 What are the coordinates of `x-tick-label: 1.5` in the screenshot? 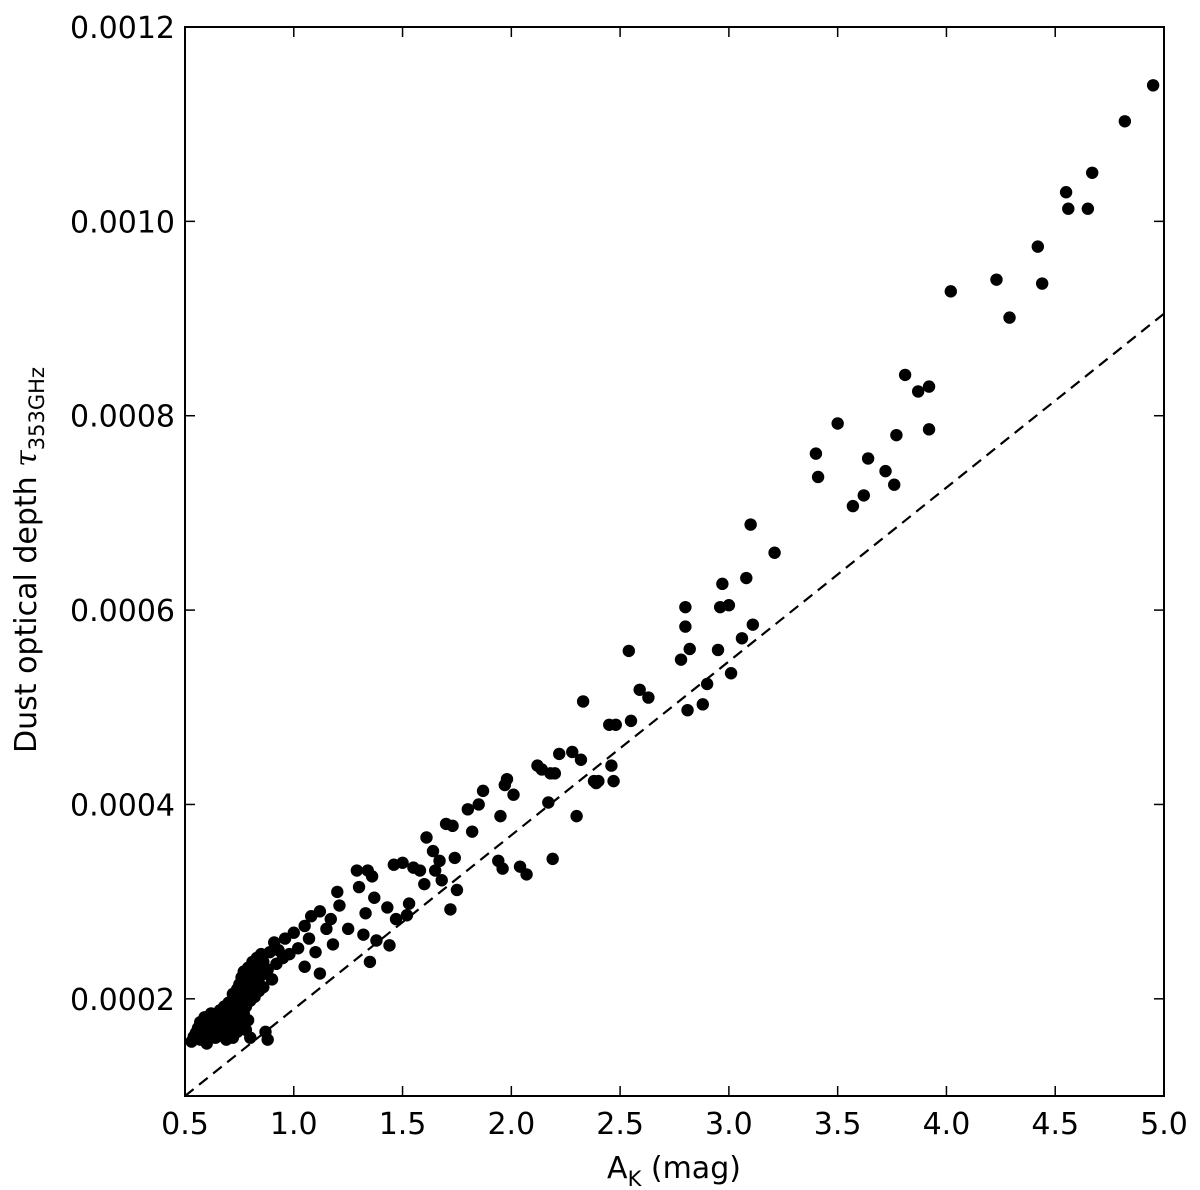 It's located at (403, 1124).